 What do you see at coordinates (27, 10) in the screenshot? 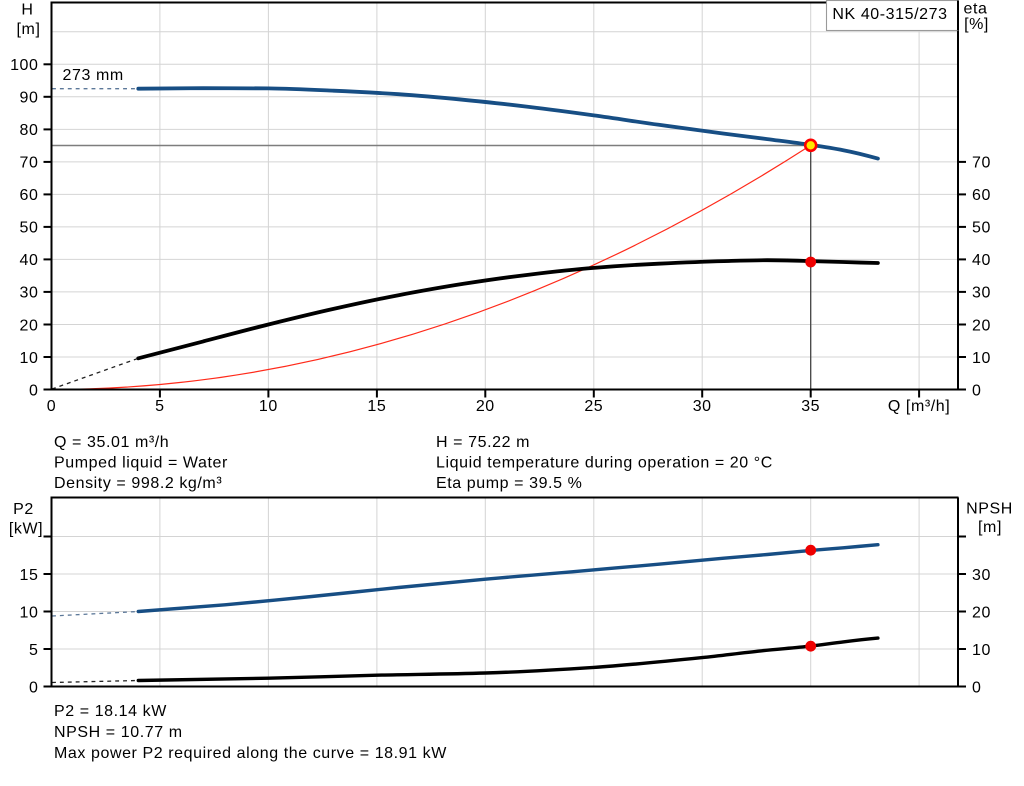
I see `svg-text: H` at bounding box center [27, 10].